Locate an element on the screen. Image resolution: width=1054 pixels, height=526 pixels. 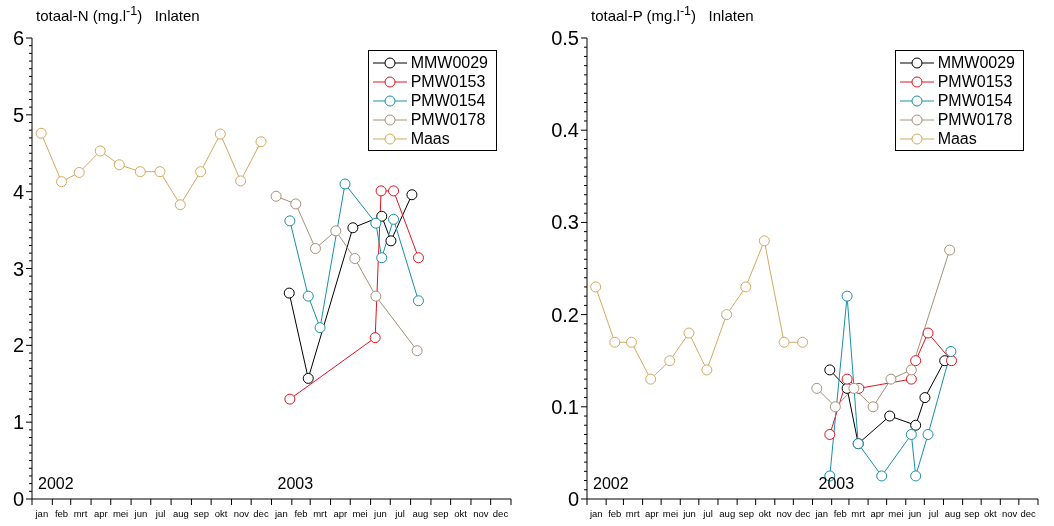
y-tick-label: 0.4 is located at coordinates (565, 130).